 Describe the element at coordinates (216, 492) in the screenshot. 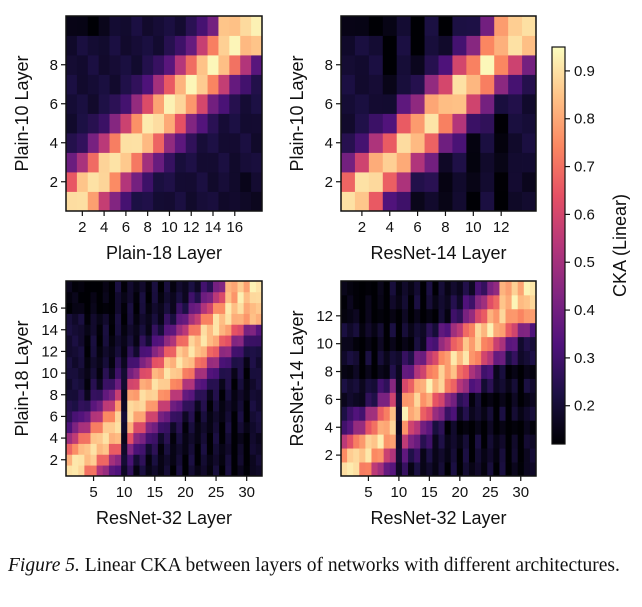

I see `x-tick-label: 25` at that location.